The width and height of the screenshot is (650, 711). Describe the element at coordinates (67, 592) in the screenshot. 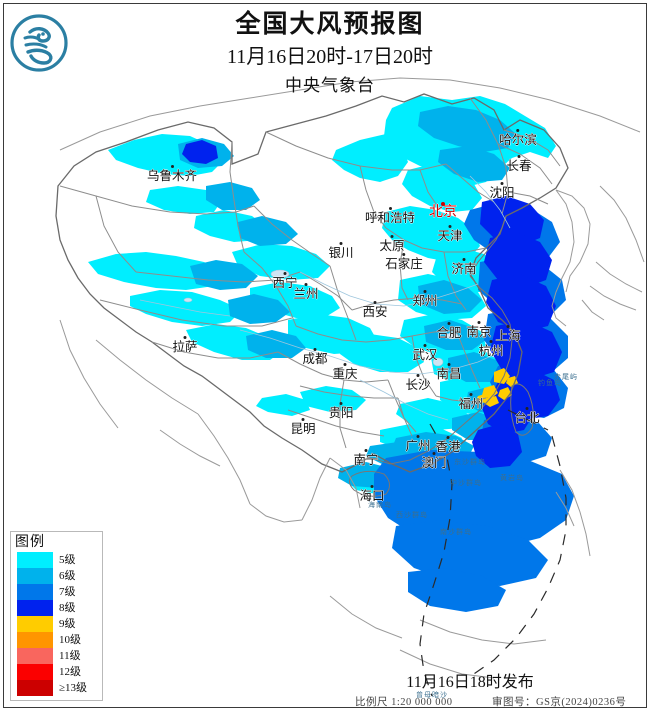

I see `legend-label: 7级` at that location.